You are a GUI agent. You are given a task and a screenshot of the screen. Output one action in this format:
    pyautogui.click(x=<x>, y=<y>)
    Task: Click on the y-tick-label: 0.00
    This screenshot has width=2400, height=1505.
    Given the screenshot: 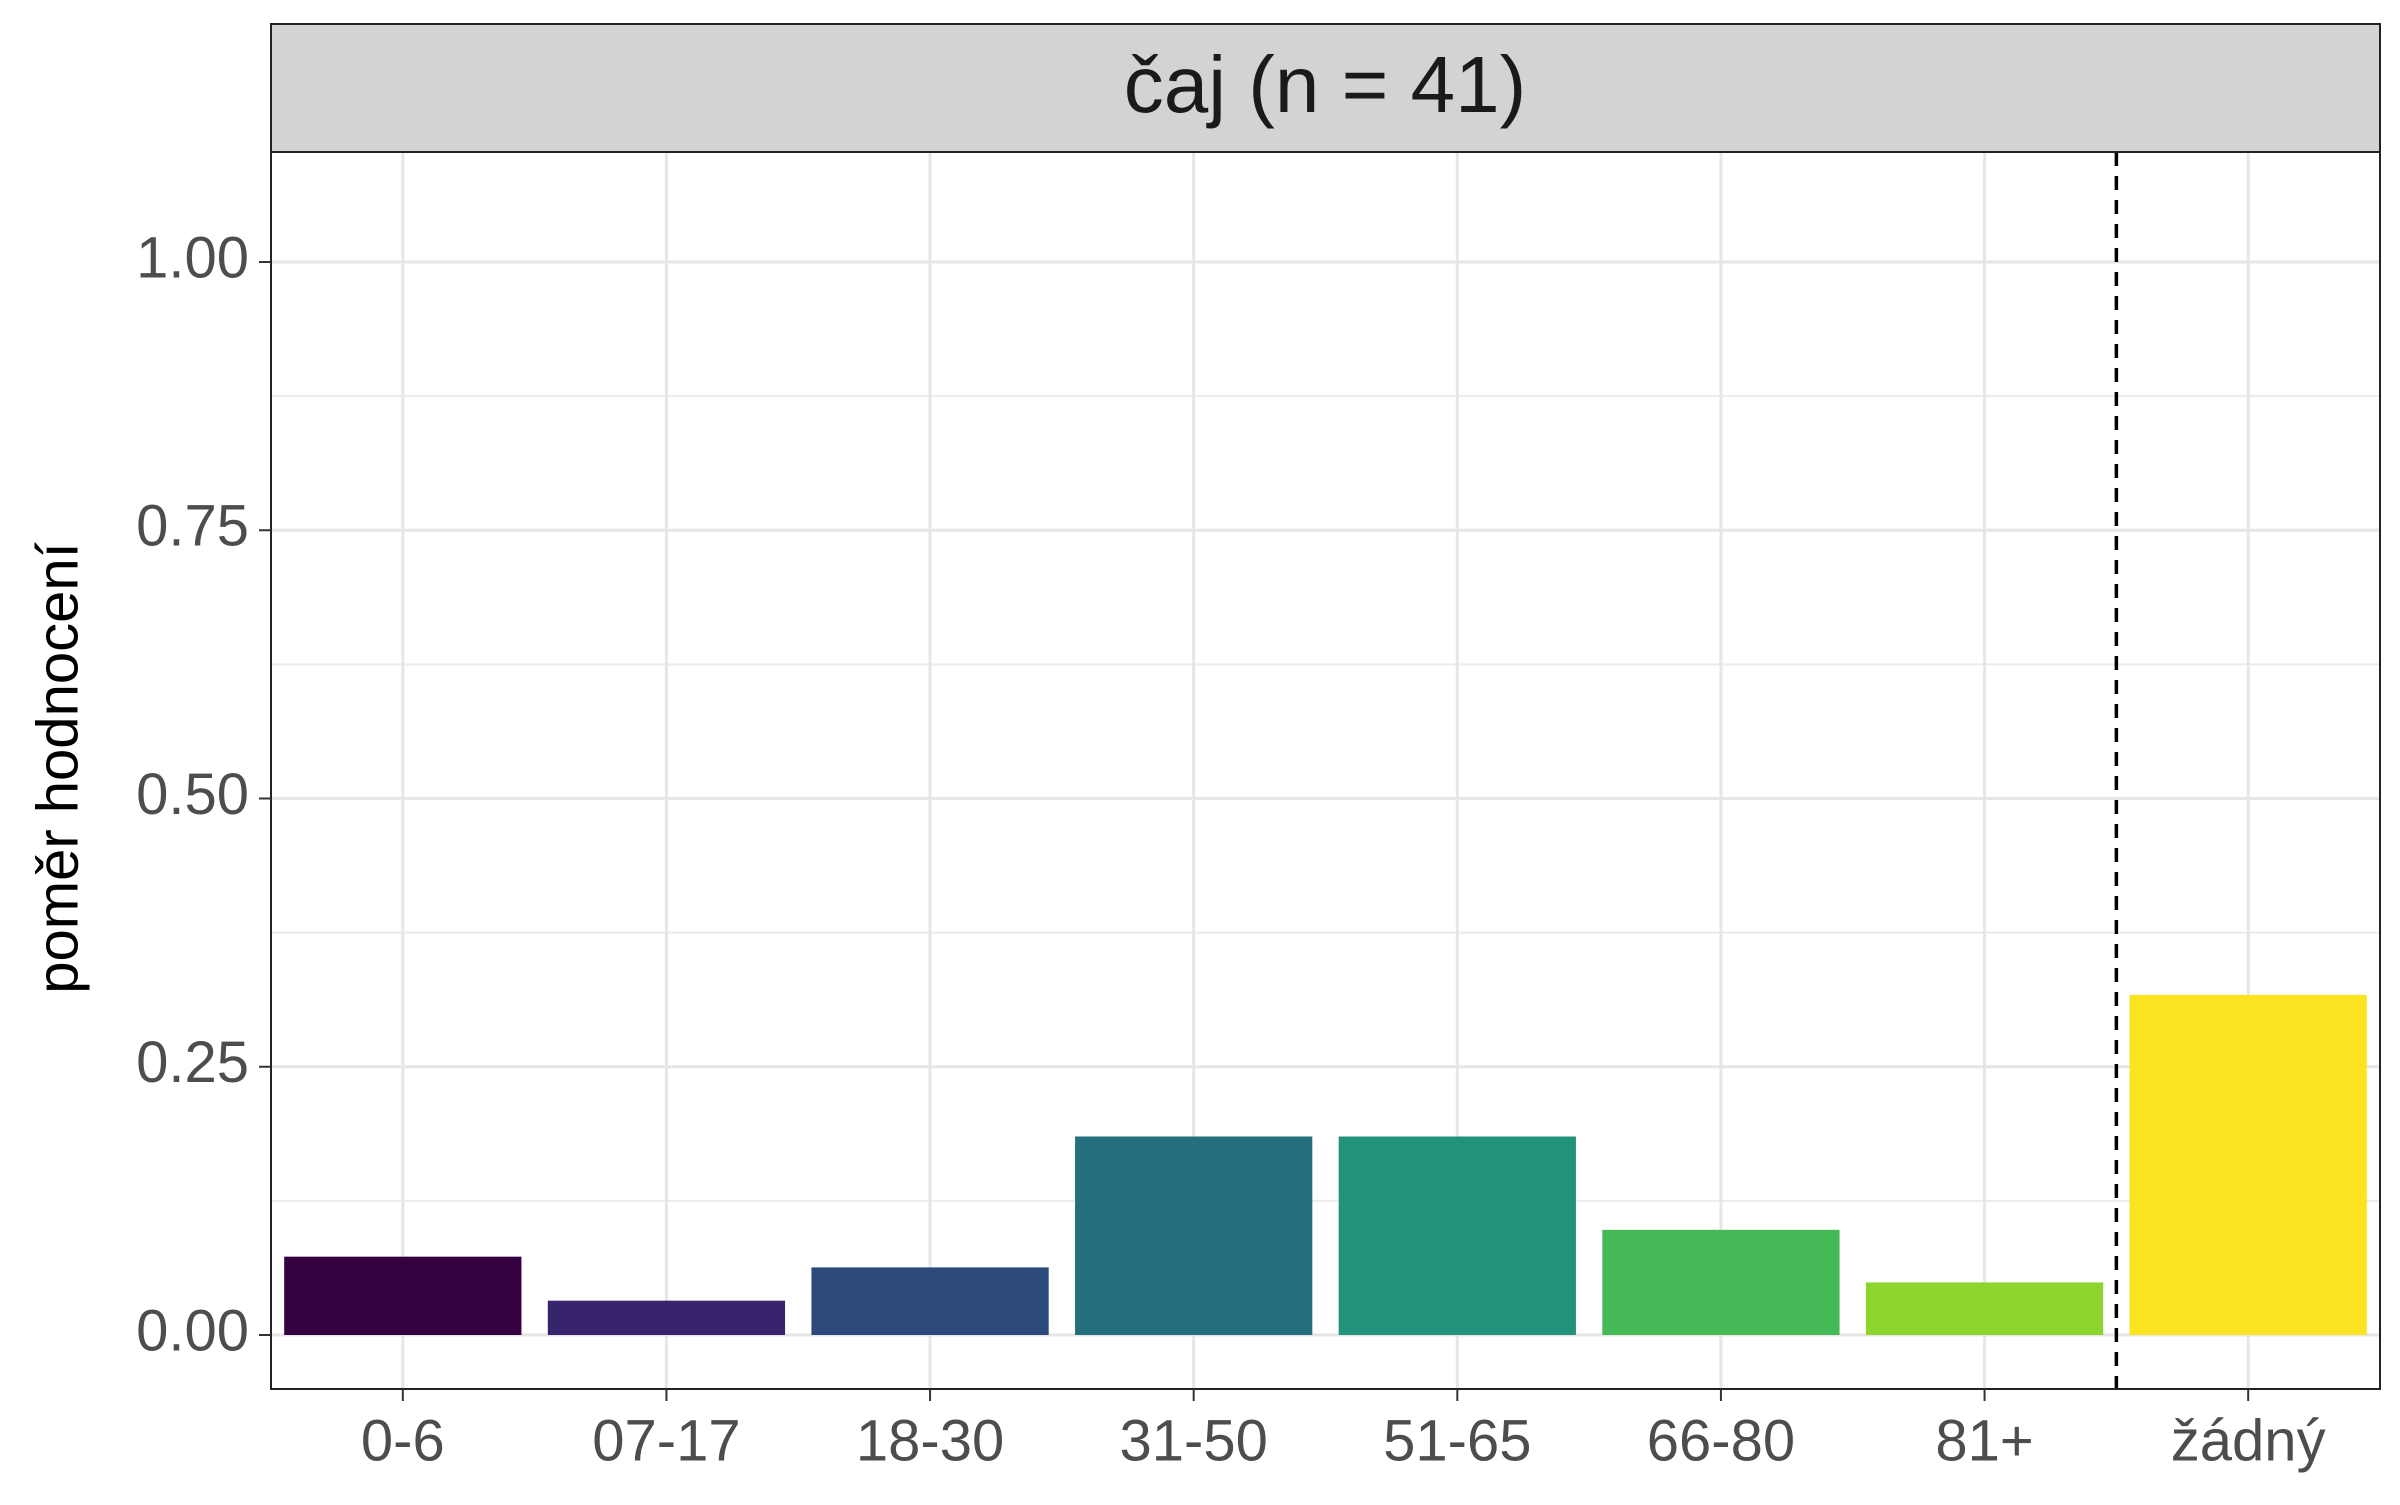 What is the action you would take?
    pyautogui.click(x=192, y=1330)
    